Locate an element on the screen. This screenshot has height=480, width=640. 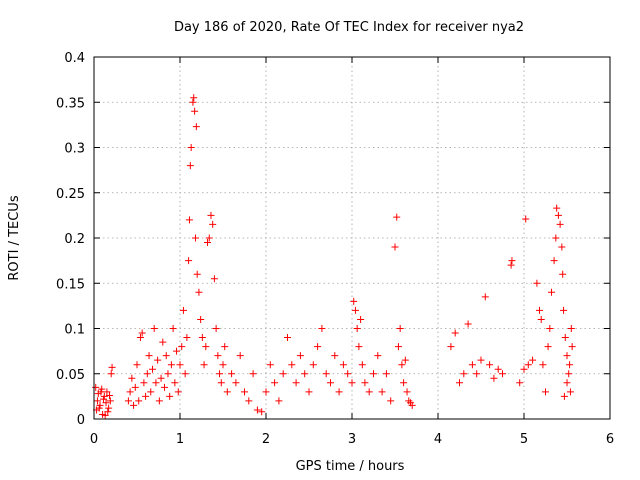
y-tick-label: 0.35 is located at coordinates (70, 103).